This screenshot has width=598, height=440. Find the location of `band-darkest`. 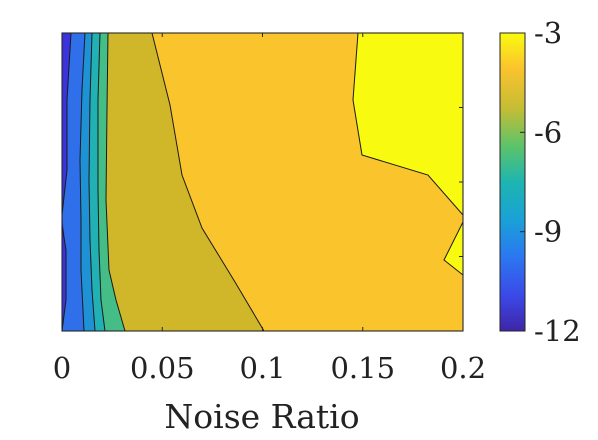

band-darkest is located at coordinates (66, 182).